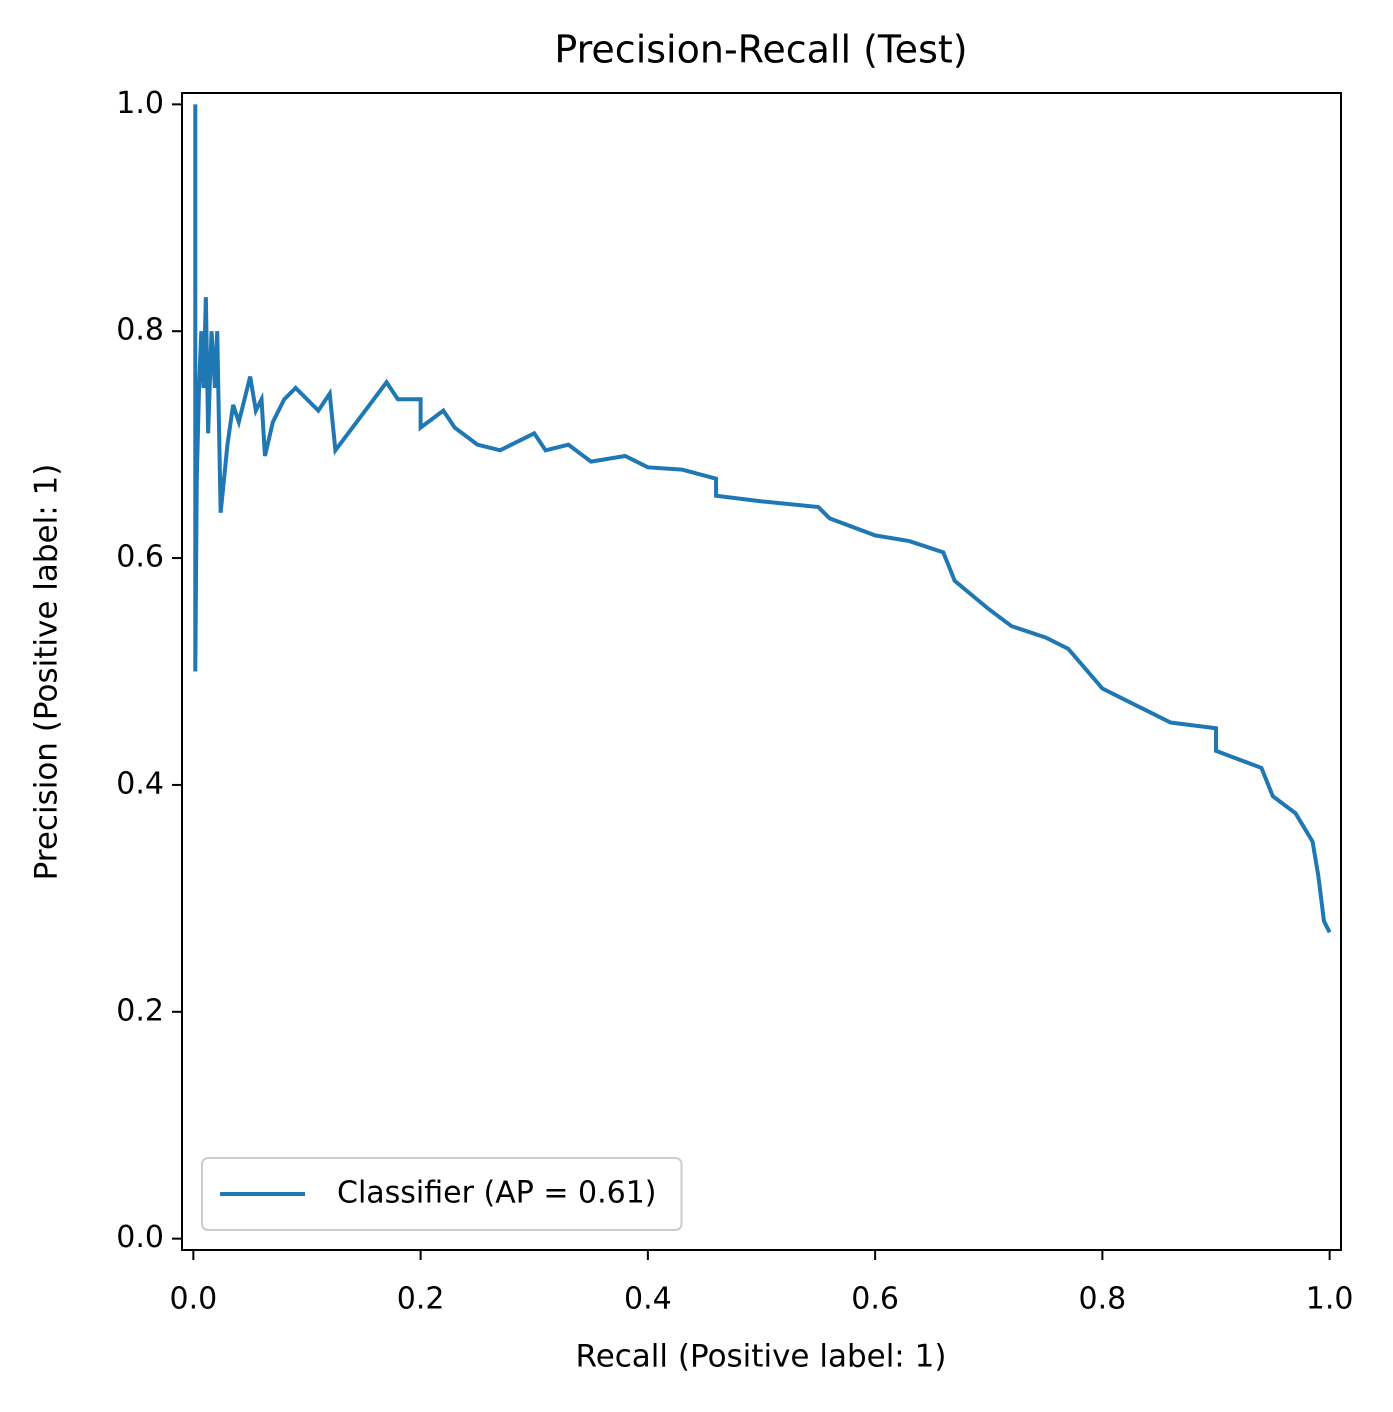  What do you see at coordinates (1103, 1299) in the screenshot?
I see `x-tick-label: 0.8` at bounding box center [1103, 1299].